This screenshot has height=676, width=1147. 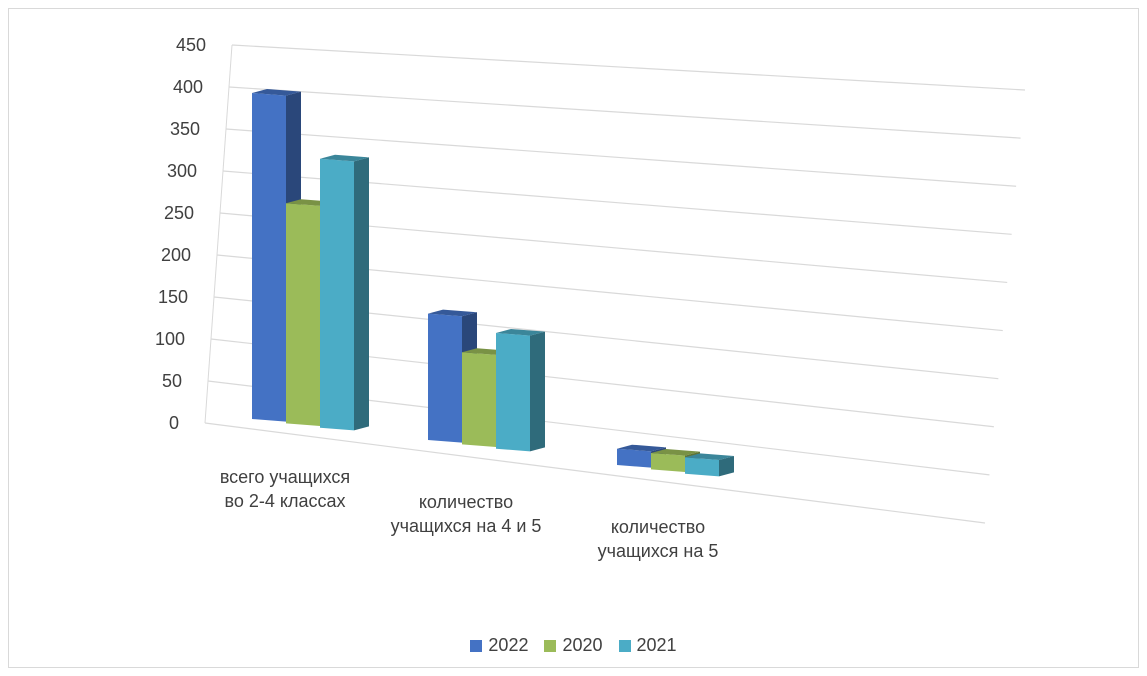 What do you see at coordinates (191, 45) in the screenshot?
I see `y-tick-label-450: 450` at bounding box center [191, 45].